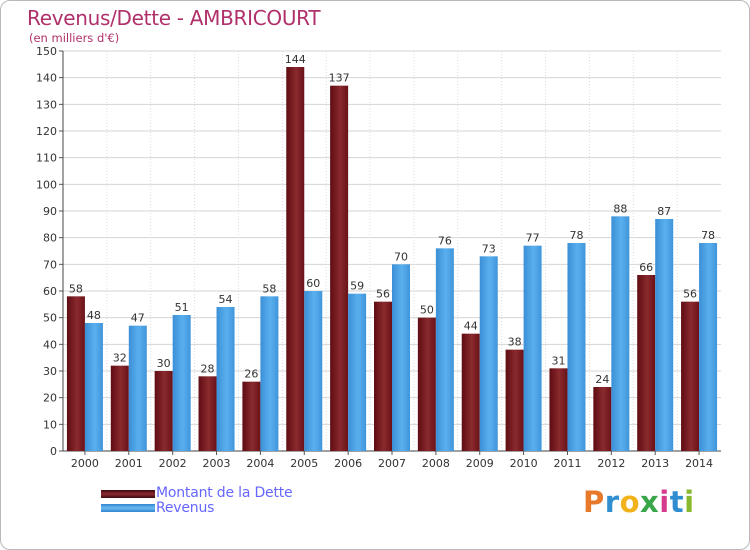 Image resolution: width=750 pixels, height=550 pixels. What do you see at coordinates (46, 131) in the screenshot?
I see `y-tick-label: 120` at bounding box center [46, 131].